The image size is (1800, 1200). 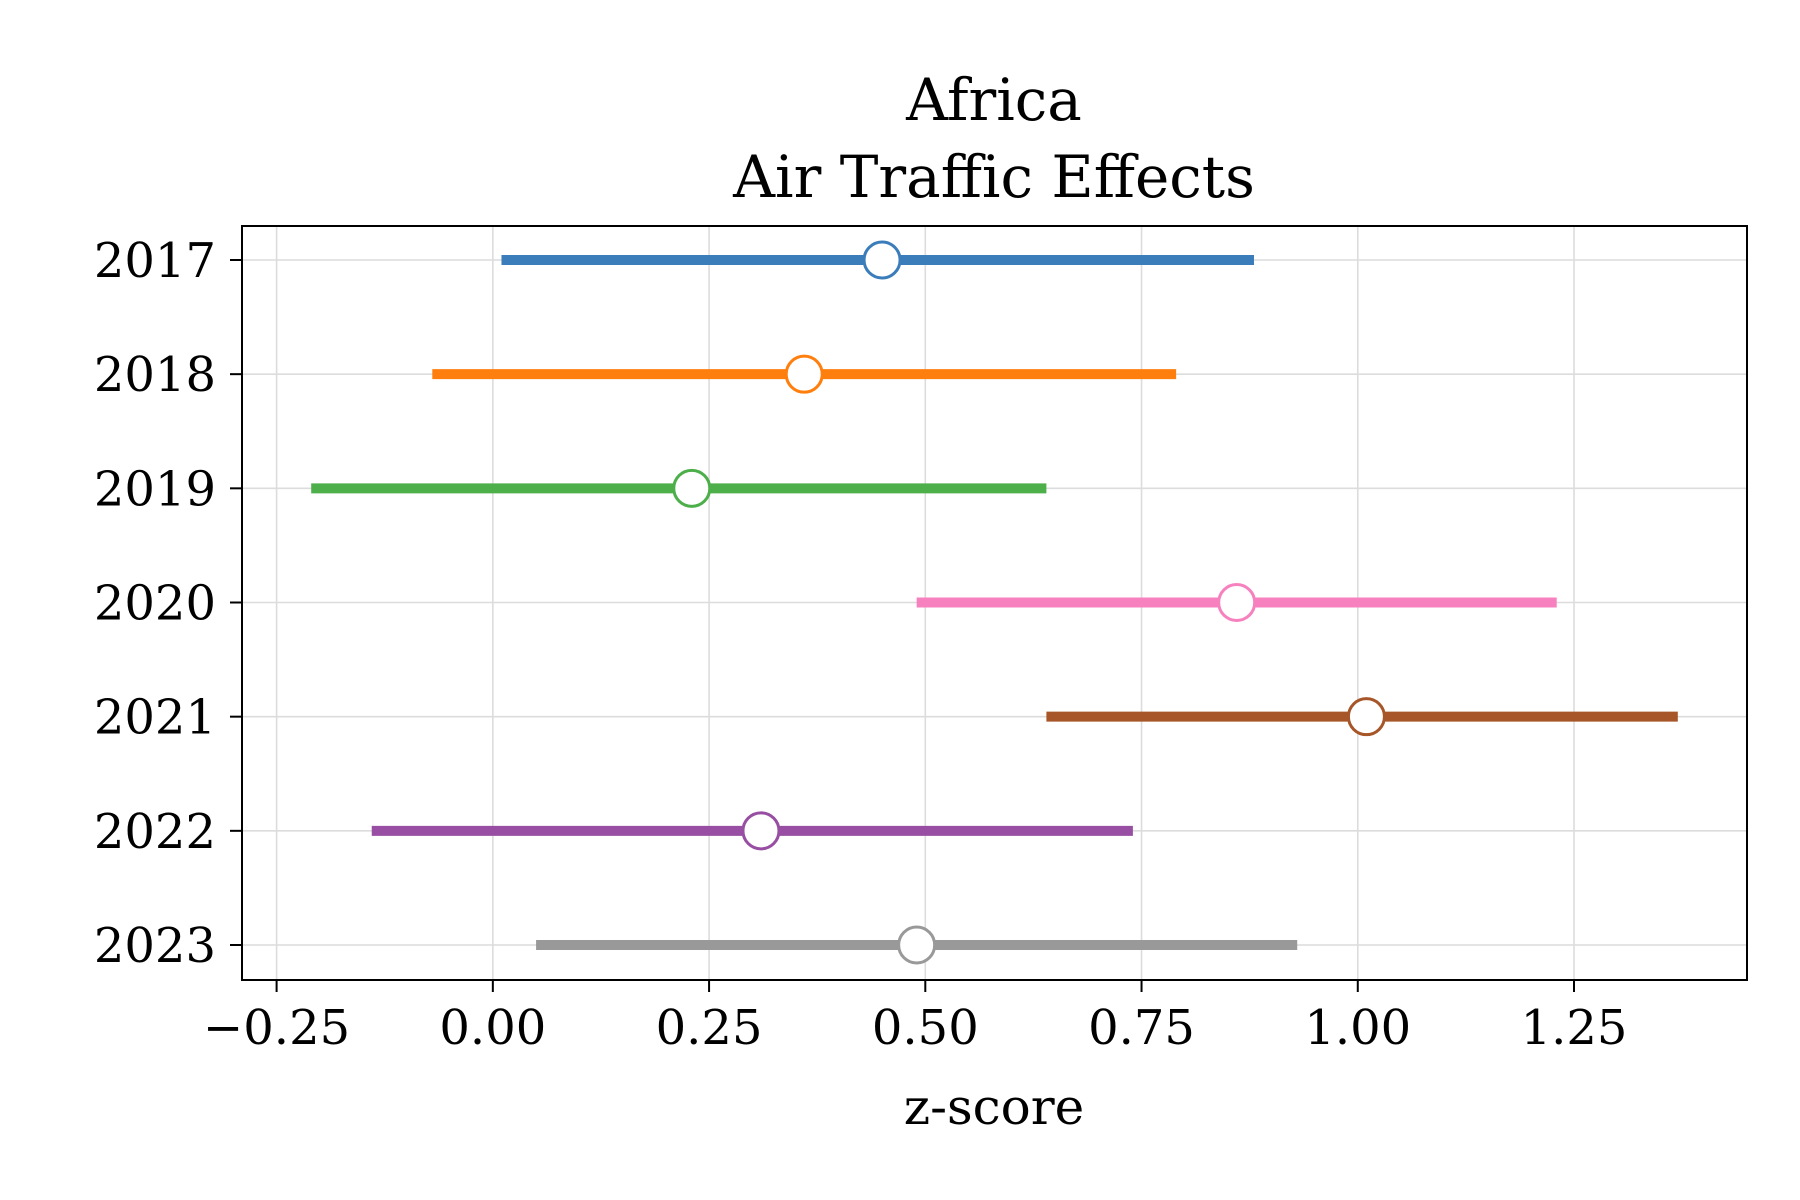 I want to click on estimate-point-2020, so click(x=1237, y=602).